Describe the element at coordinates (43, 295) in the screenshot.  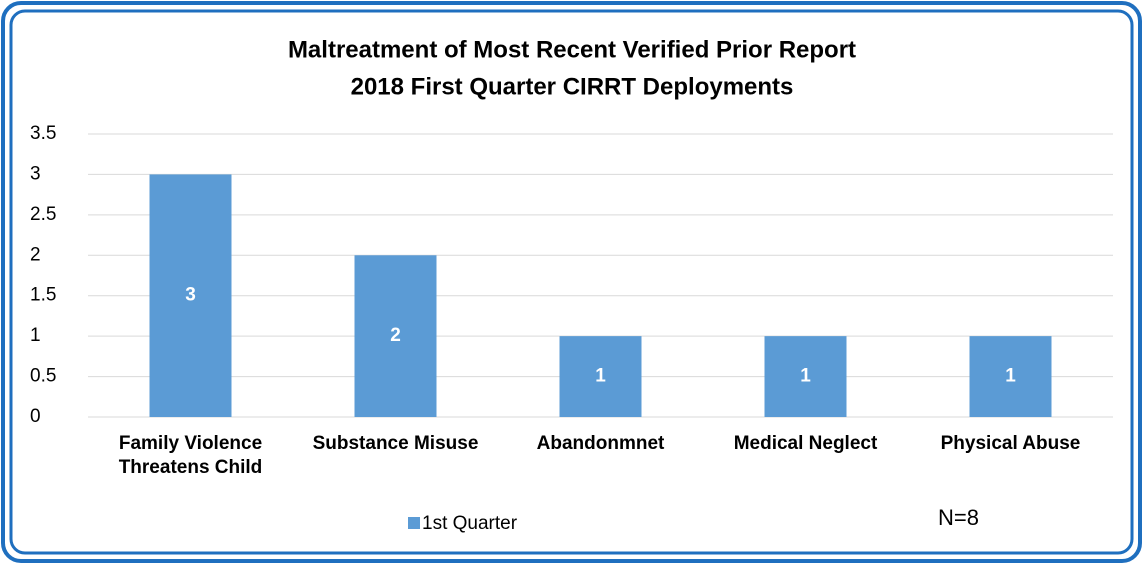
I see `y-tick-label: 1.5` at that location.